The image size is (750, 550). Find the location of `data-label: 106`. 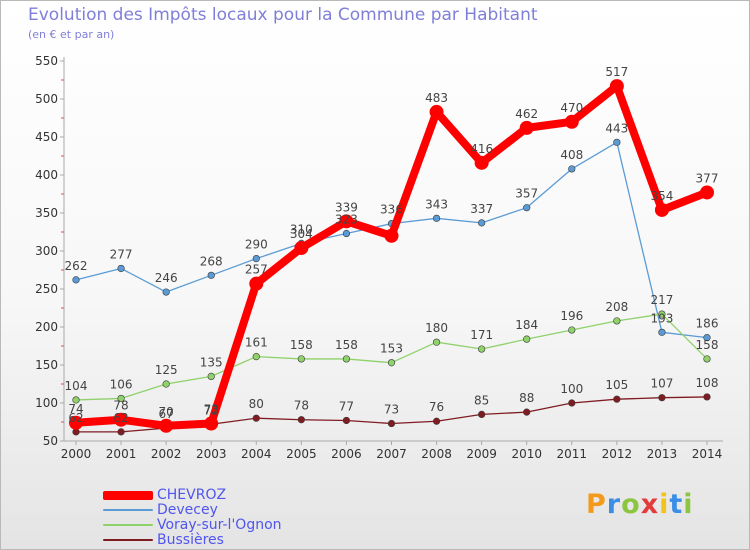

data-label: 106 is located at coordinates (121, 384).